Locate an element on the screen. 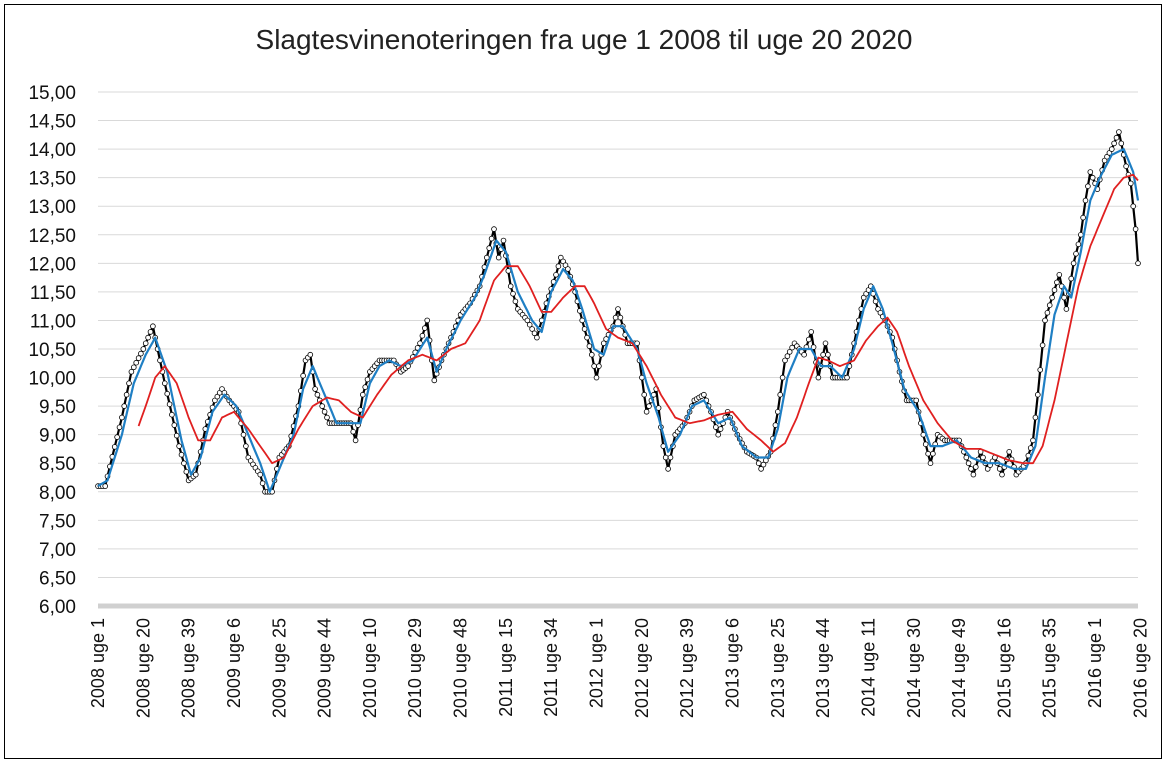  x-tick-label: 2009 uge 25 is located at coordinates (279, 668).